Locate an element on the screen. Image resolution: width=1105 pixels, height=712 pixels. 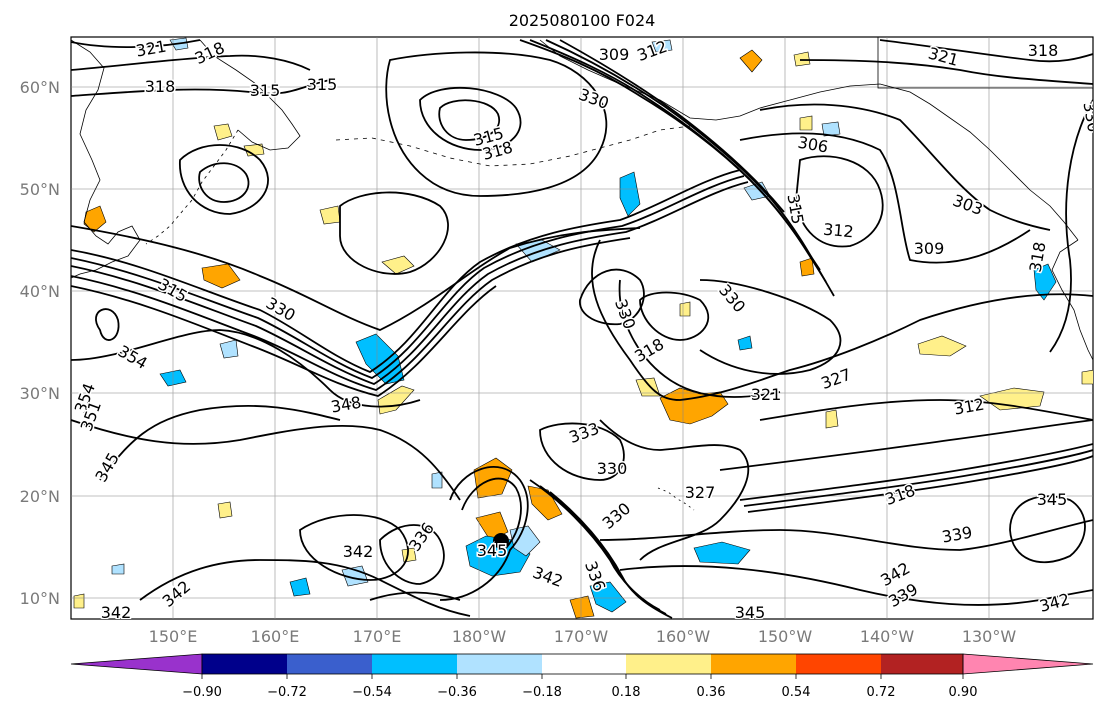
lon-label-180w: 180°W is located at coordinates (479, 636).